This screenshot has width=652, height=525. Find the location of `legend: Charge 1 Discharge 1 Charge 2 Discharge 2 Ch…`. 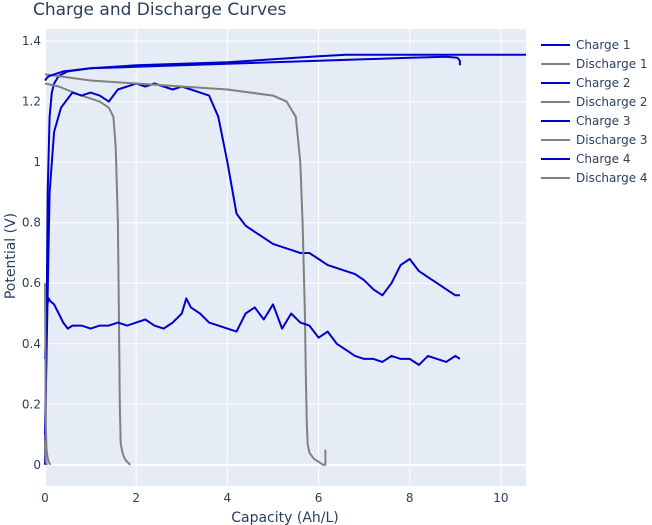

legend: Charge 1 Discharge 1 Charge 2 Discharge 2 Ch… is located at coordinates (594, 111).